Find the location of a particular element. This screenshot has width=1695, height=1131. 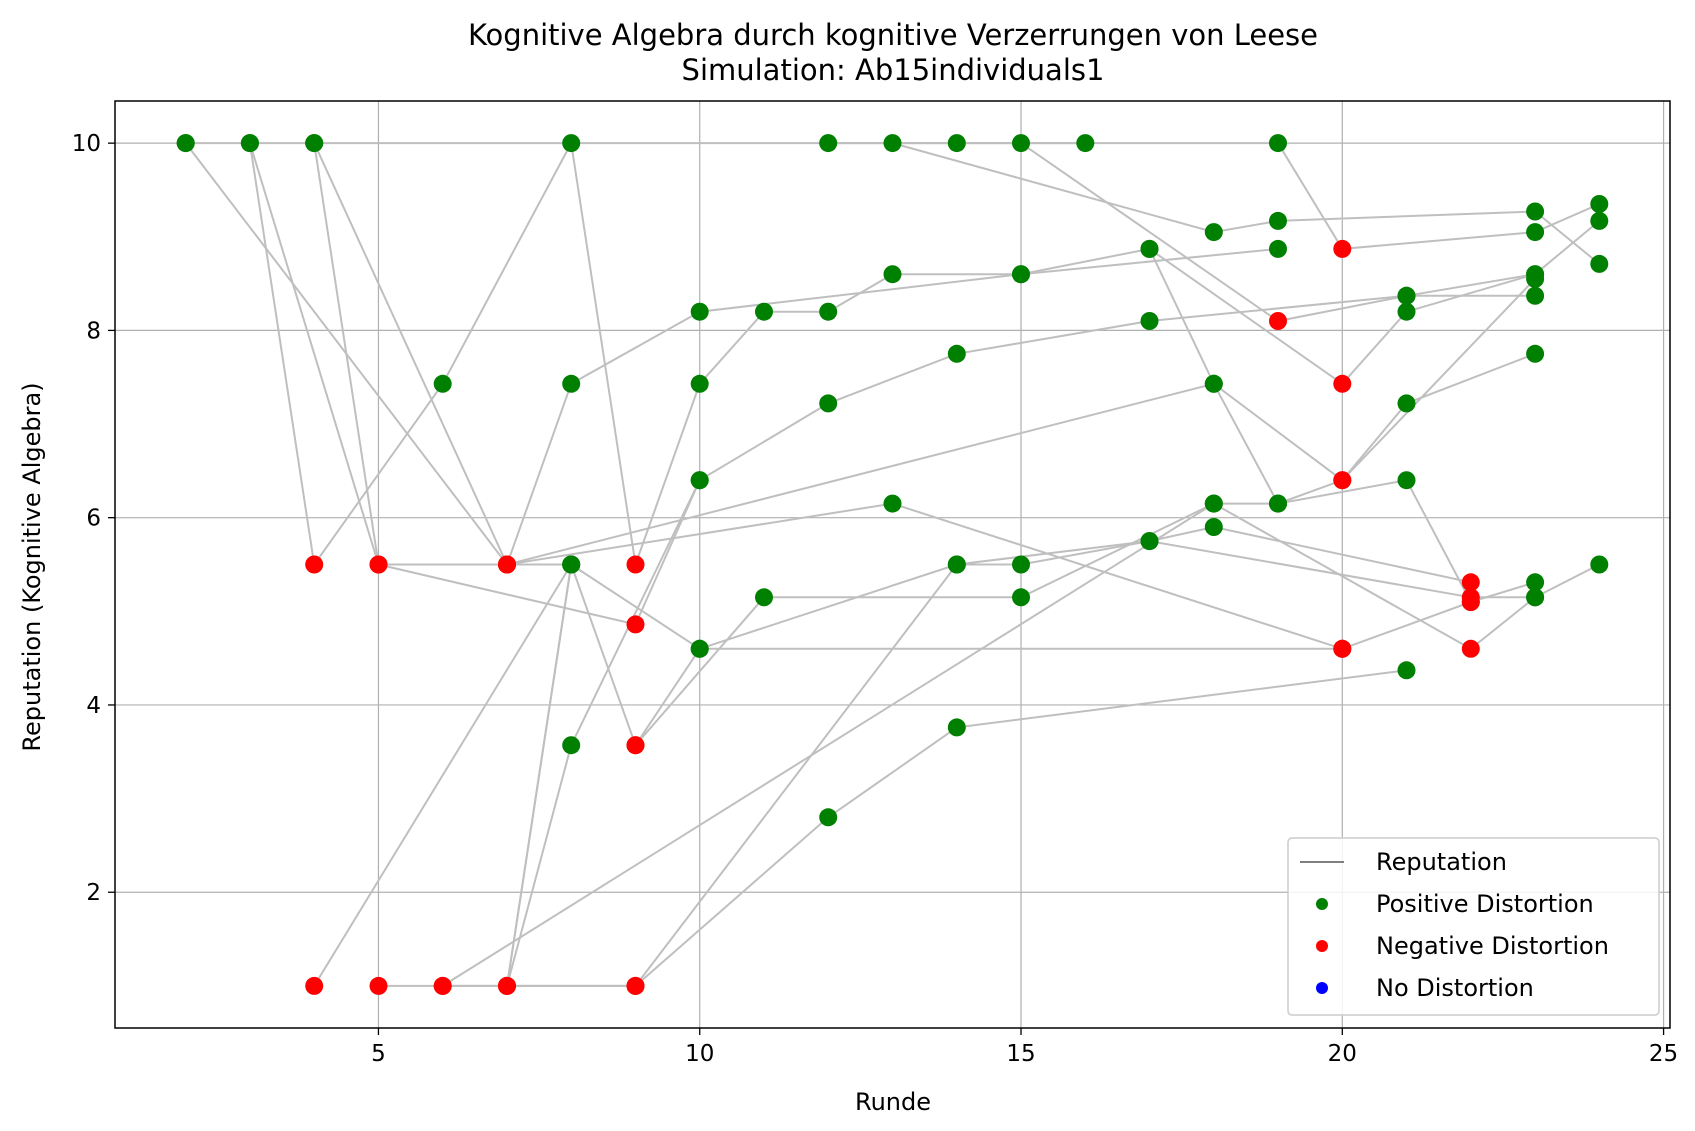

chart-subtitle: Simulation: Ab15individuals1 is located at coordinates (893, 70).